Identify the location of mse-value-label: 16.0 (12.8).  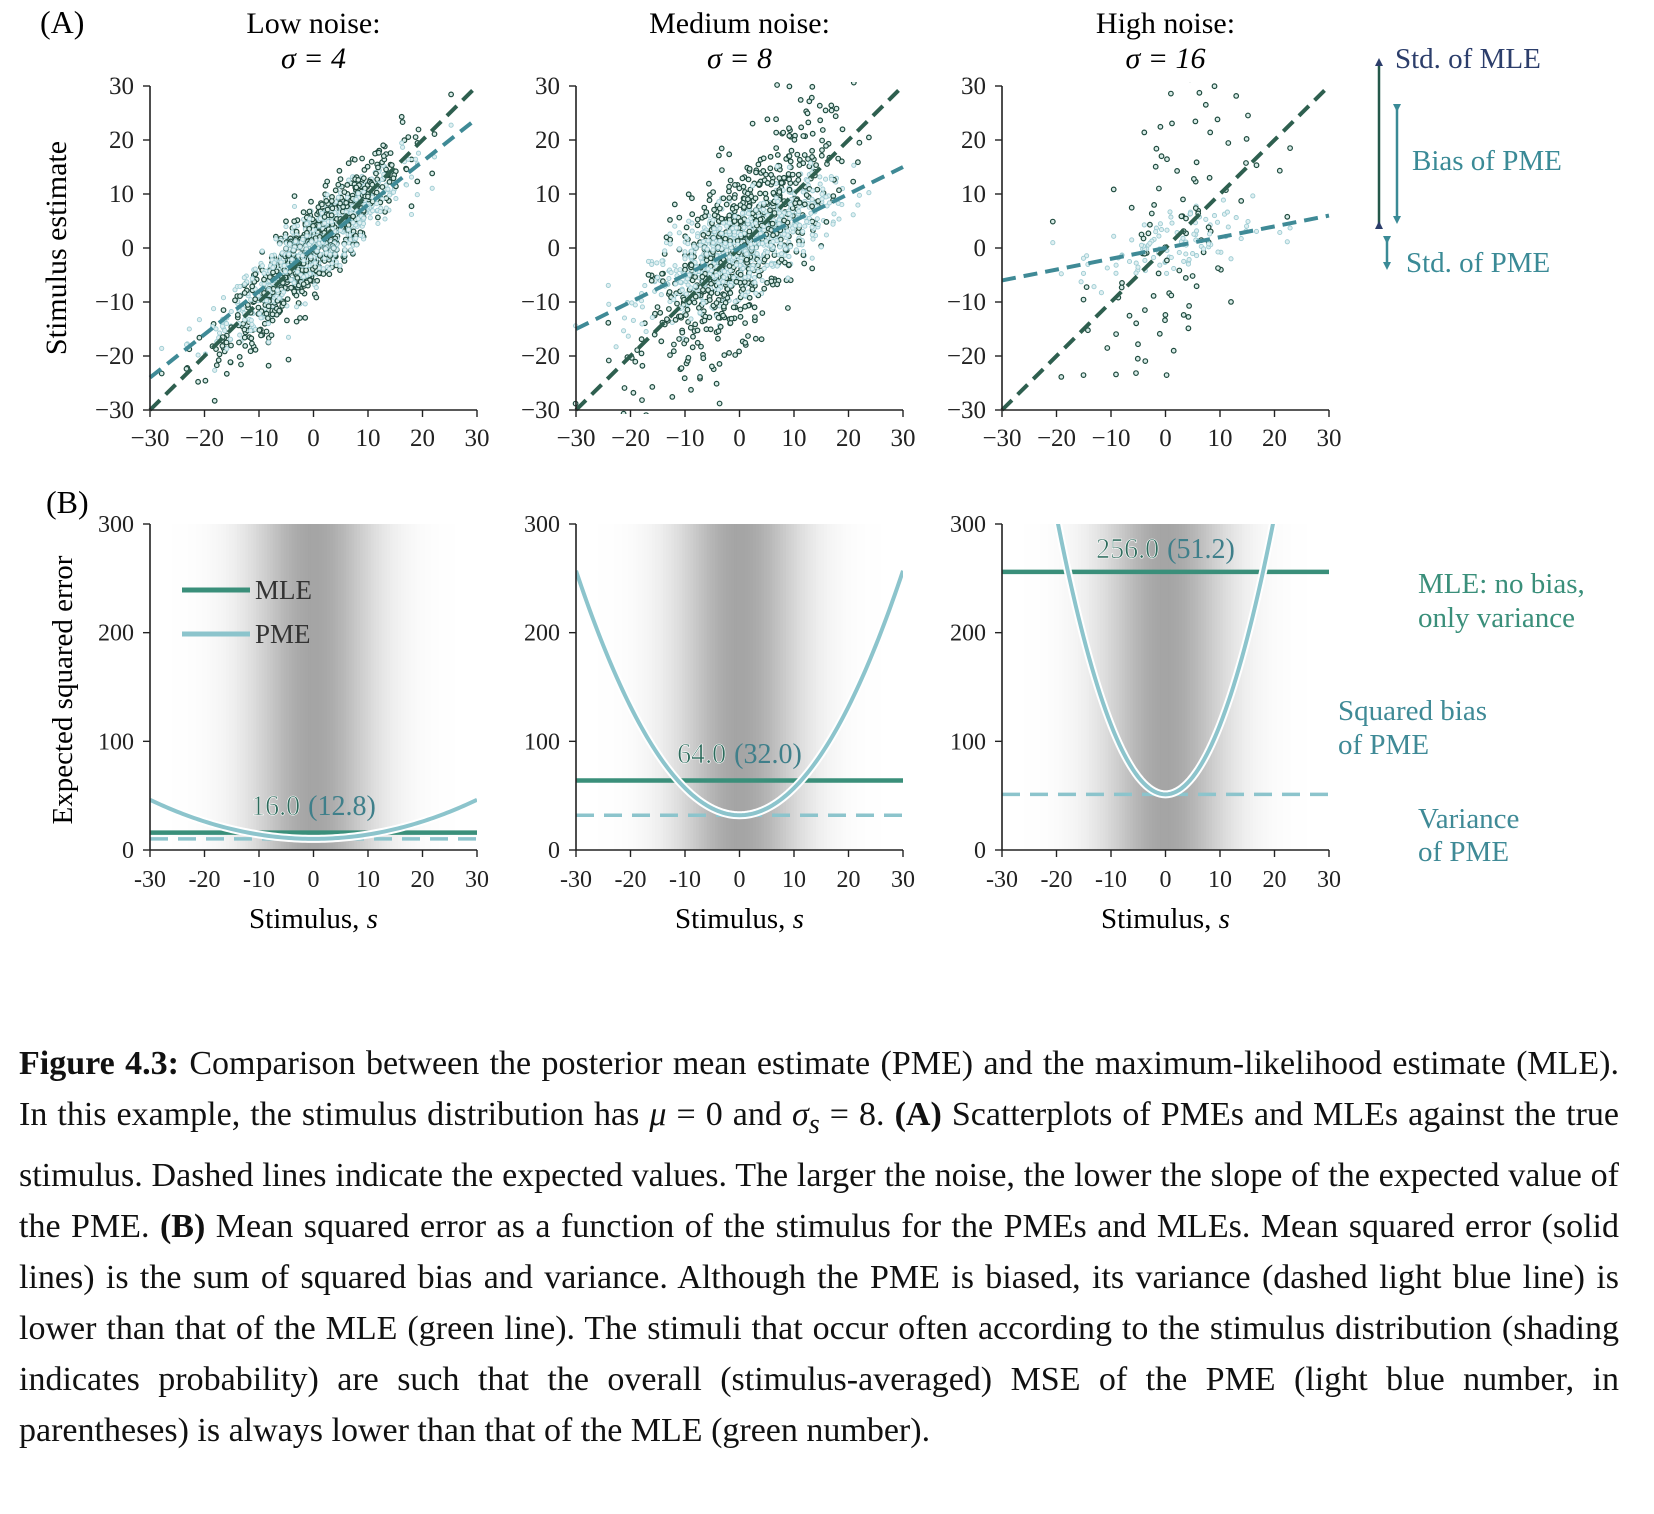
(313, 806).